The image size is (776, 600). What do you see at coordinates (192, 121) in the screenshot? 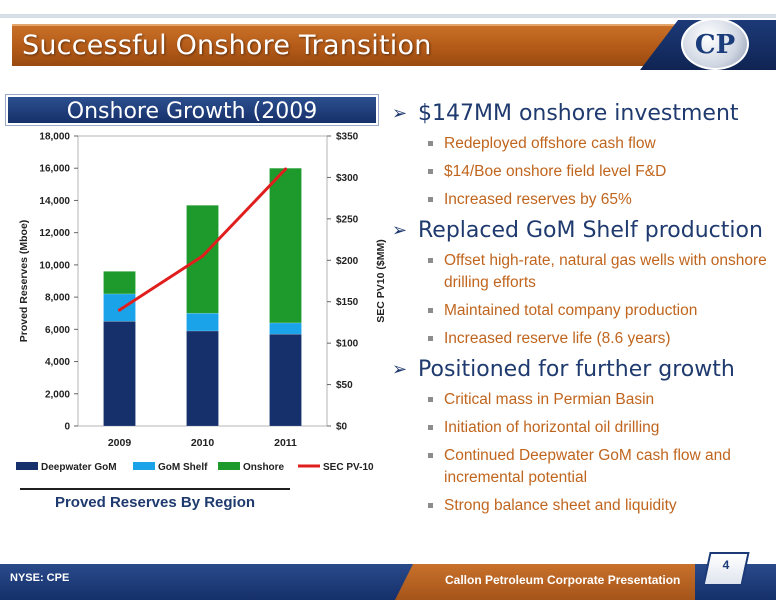
I see `chart-title-box: Onshore Growth (2009 Inception)` at bounding box center [192, 121].